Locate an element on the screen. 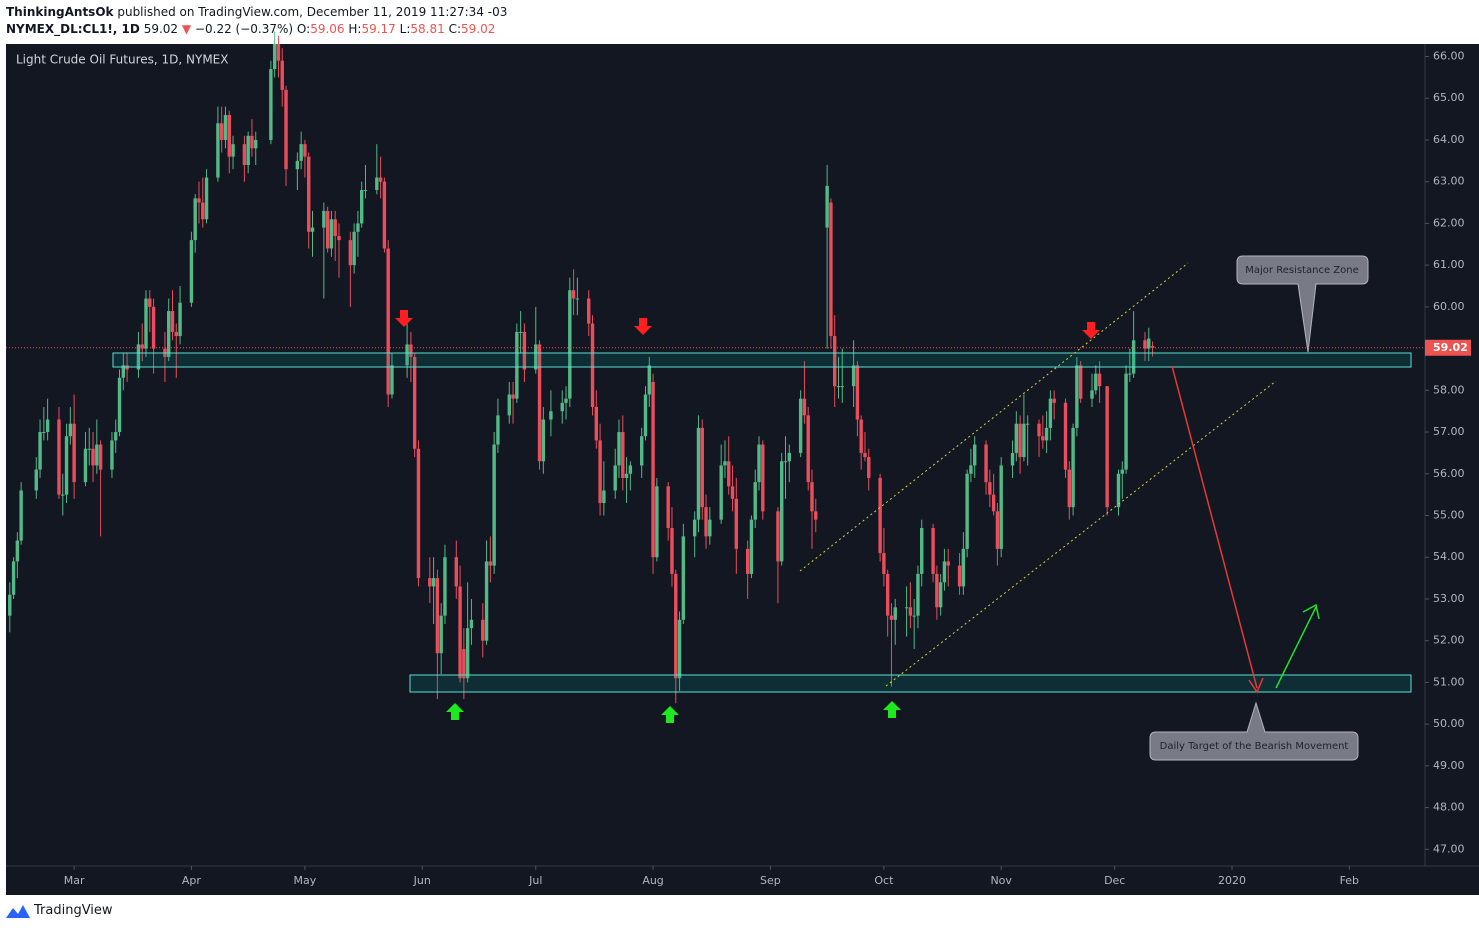 This screenshot has height=930, width=1479. field-value: 59.17 is located at coordinates (378, 29).